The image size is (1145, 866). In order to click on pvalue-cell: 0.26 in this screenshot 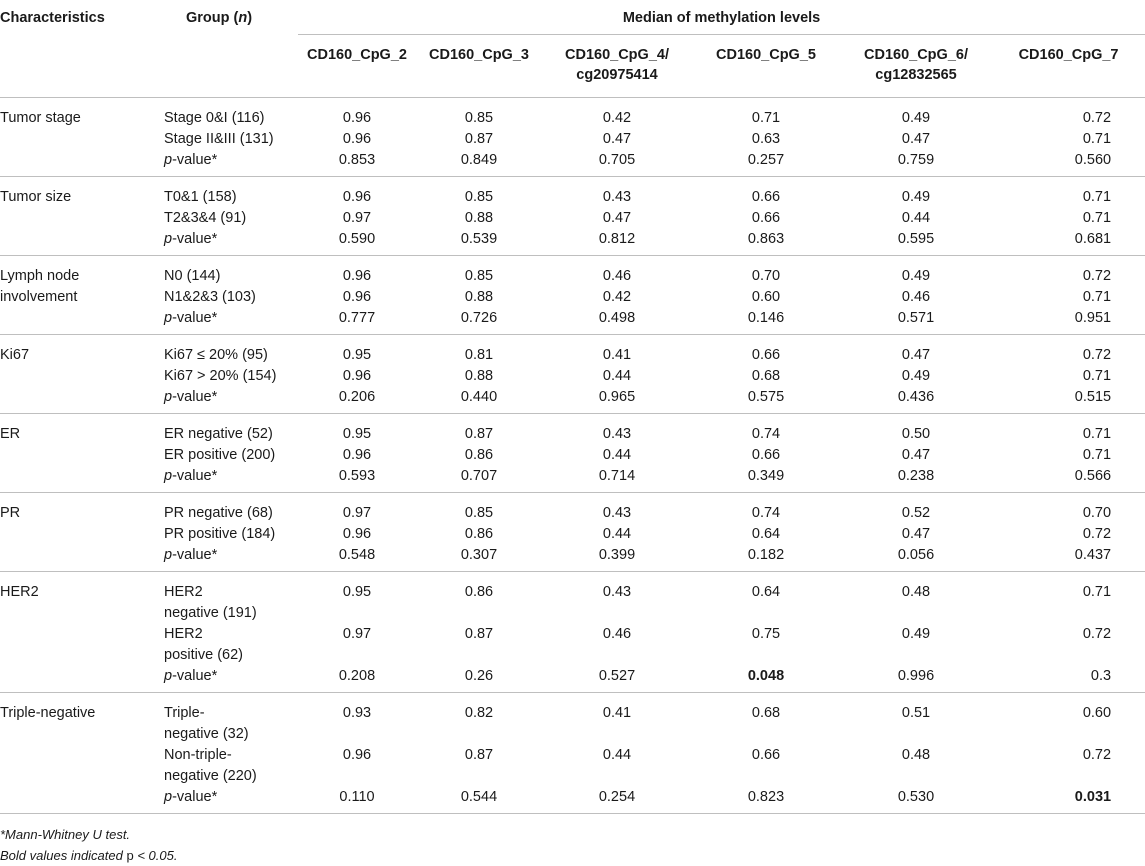, I will do `click(479, 676)`.